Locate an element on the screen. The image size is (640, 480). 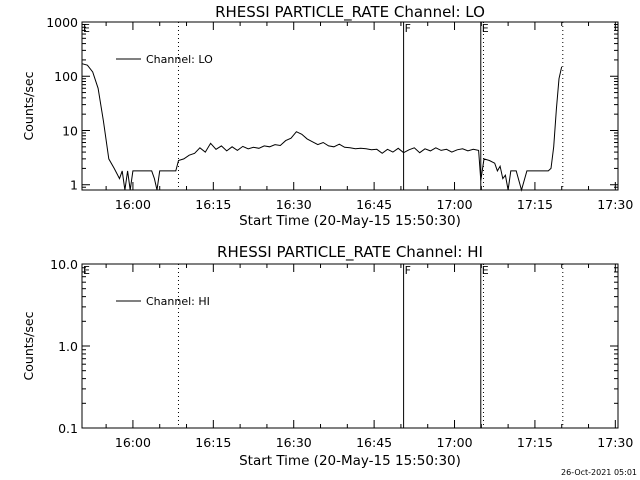
y-tick-label: 0.1 is located at coordinates (68, 428).